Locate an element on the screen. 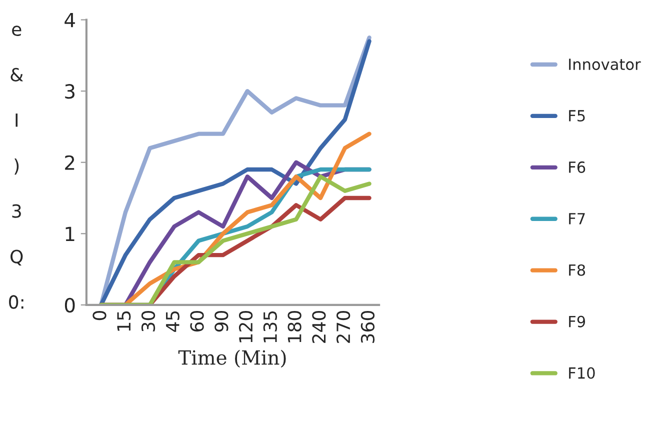  text: I is located at coordinates (17, 120).